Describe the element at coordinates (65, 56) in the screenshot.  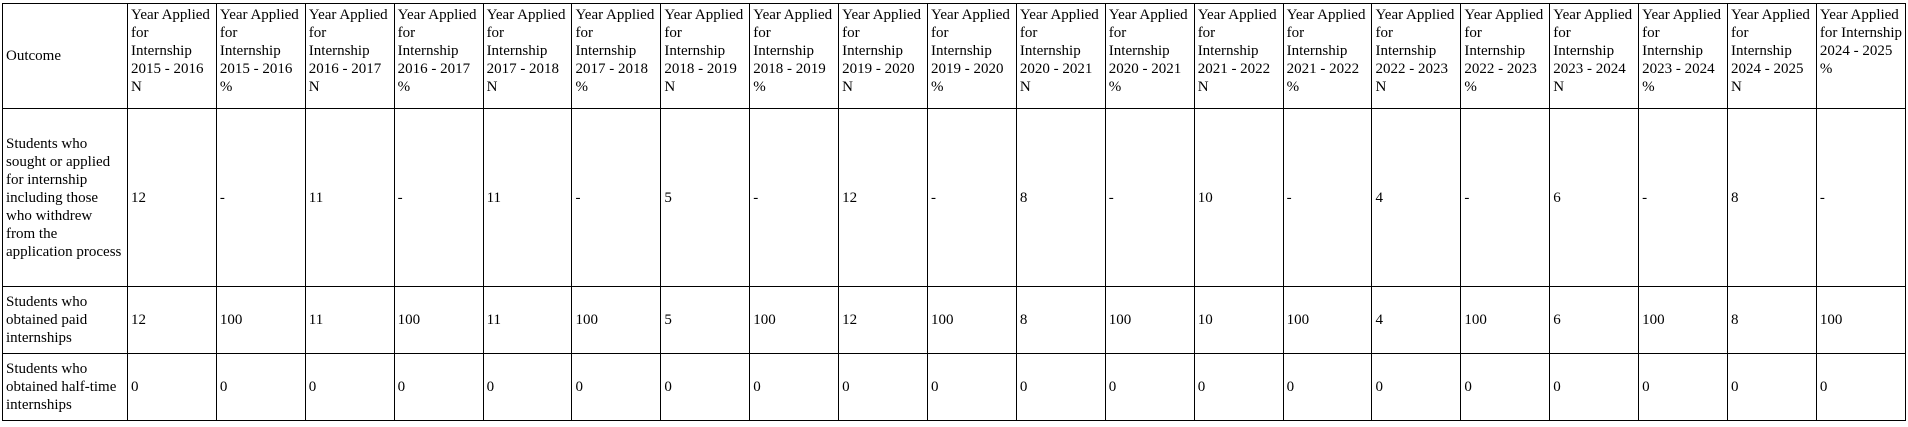
I see `header-cell-outcome: Outcome` at that location.